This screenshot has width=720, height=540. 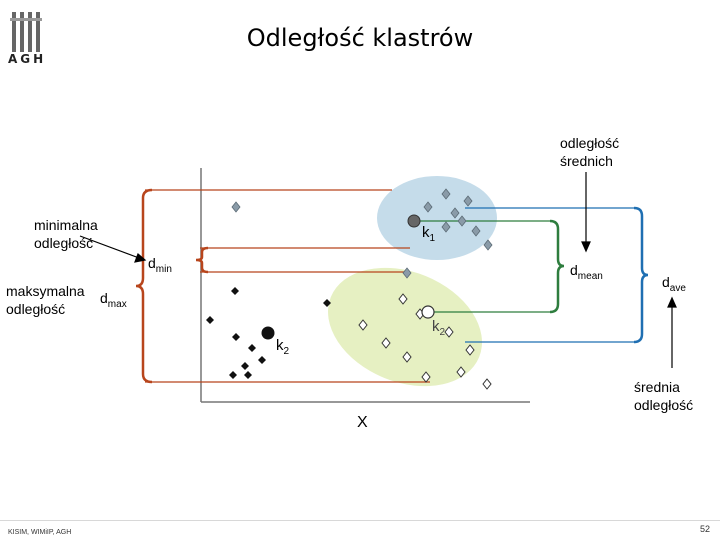 What do you see at coordinates (45, 300) in the screenshot?
I see `maximal-distance-label: maksymalna odległość` at bounding box center [45, 300].